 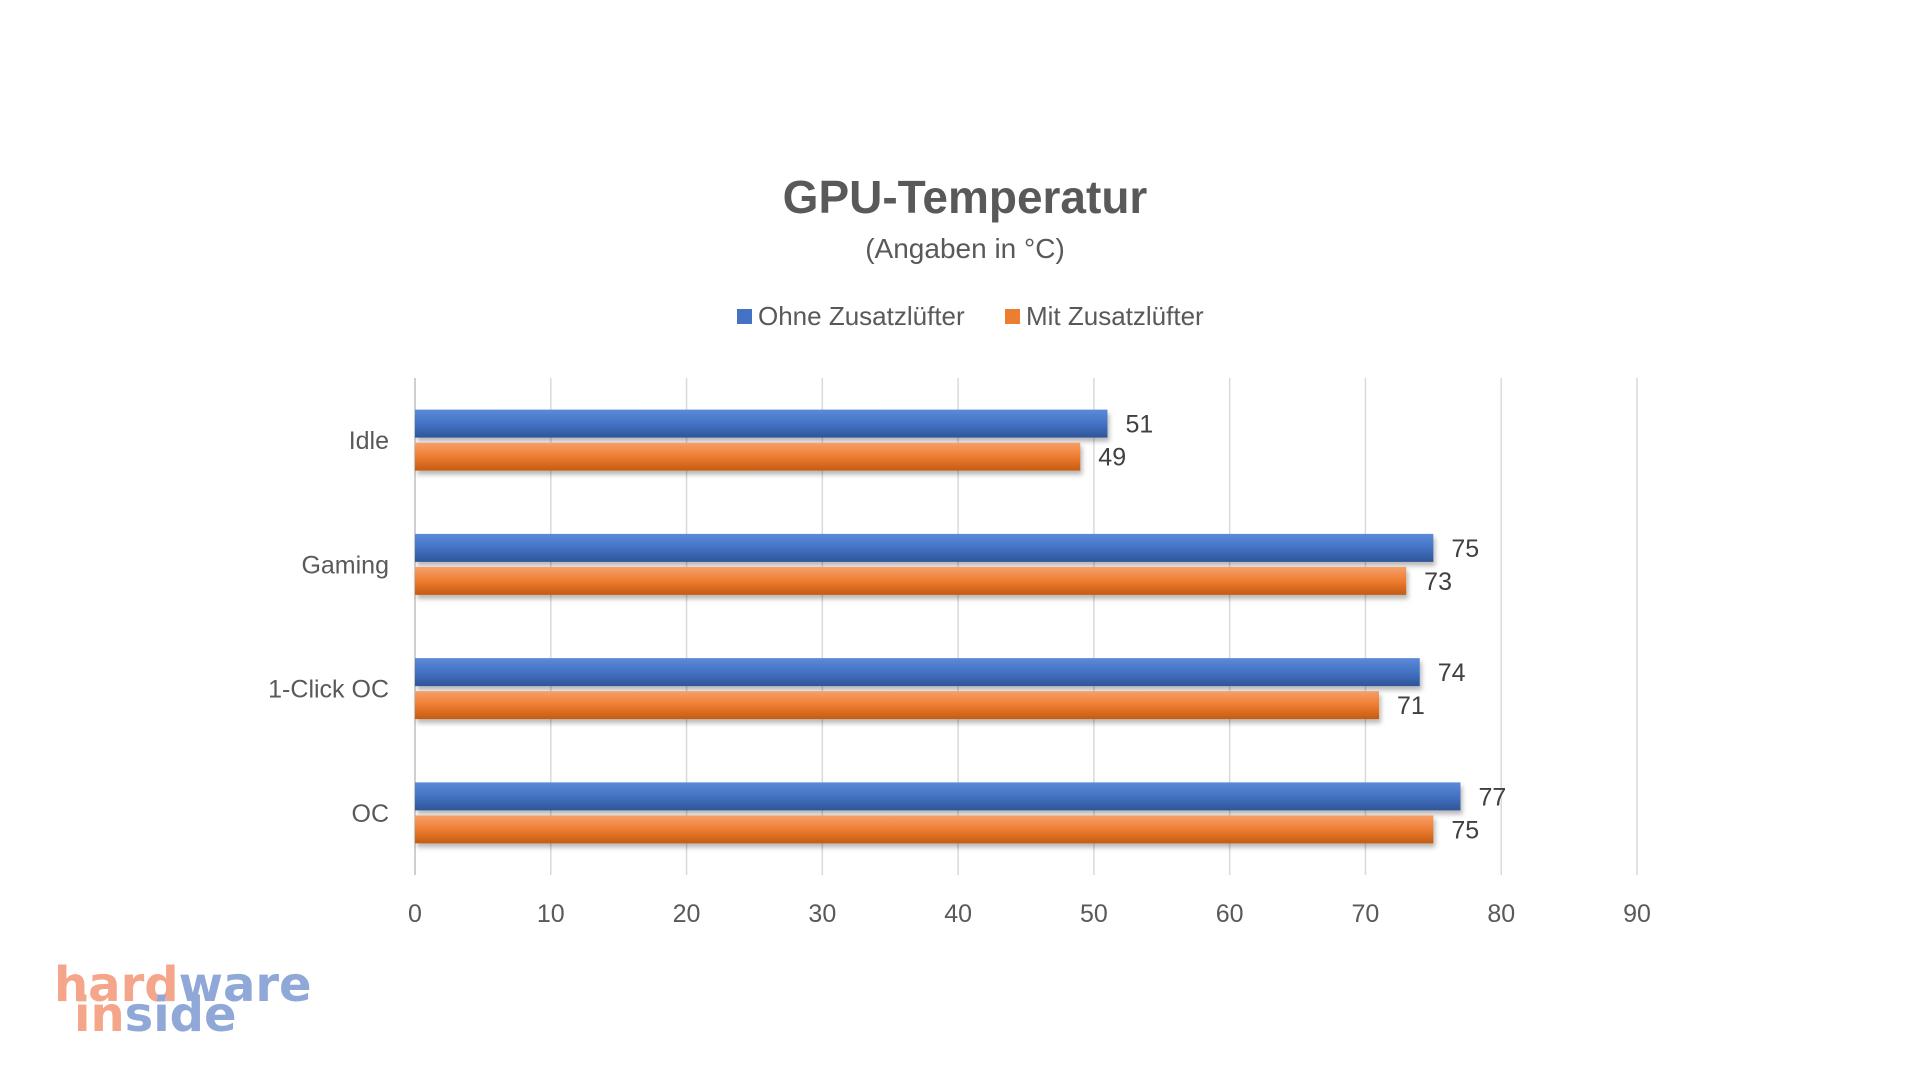 I want to click on category-label: OC, so click(x=371, y=814).